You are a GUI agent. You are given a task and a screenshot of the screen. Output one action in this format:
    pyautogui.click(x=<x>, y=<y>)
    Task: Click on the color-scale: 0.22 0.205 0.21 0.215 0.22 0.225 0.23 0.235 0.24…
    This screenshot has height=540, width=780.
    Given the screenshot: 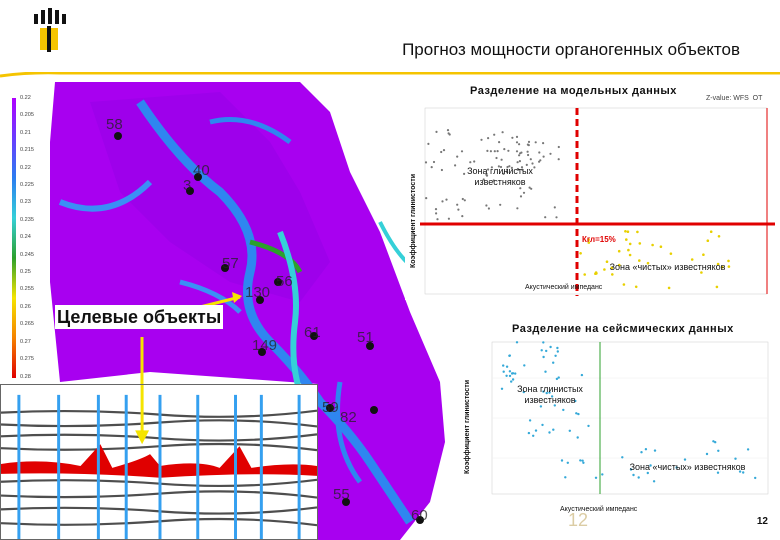 What is the action you would take?
    pyautogui.click(x=27, y=234)
    